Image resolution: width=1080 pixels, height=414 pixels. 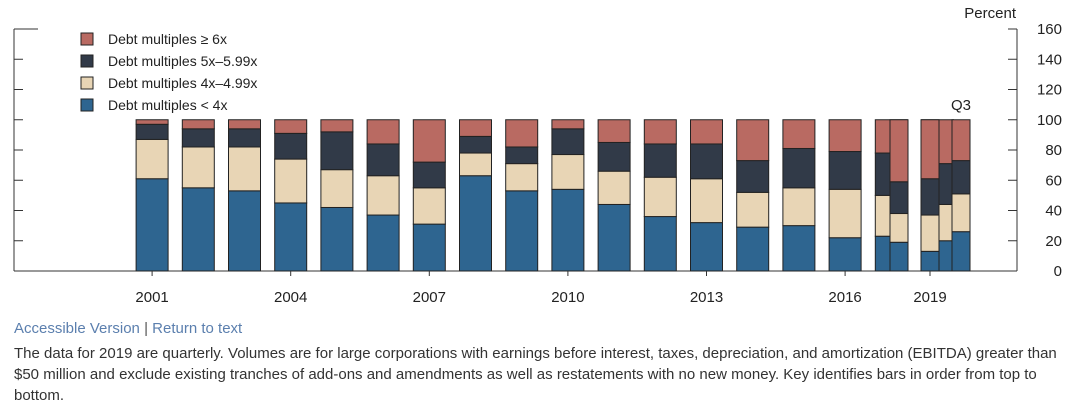 I want to click on links-row: Accessible Version | Return to text, so click(x=128, y=328).